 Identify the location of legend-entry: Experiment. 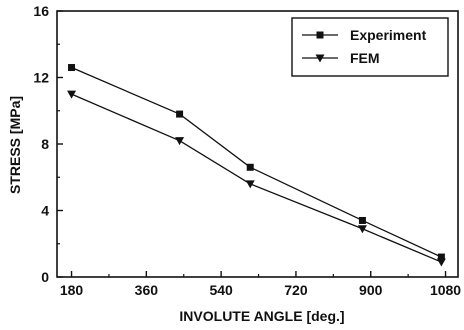
(364, 35).